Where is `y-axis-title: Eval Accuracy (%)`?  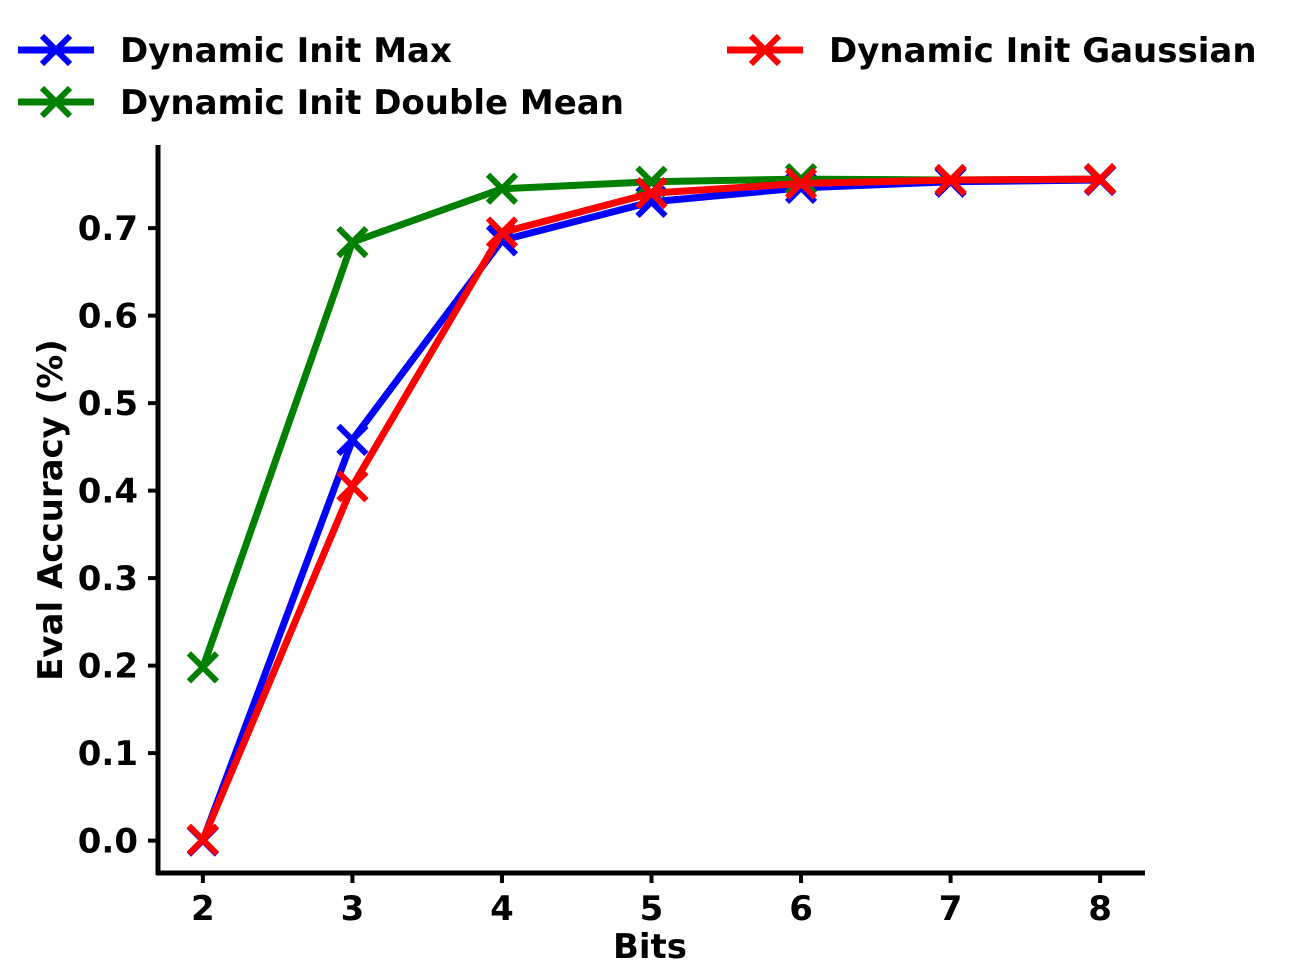 y-axis-title: Eval Accuracy (%) is located at coordinates (51, 510).